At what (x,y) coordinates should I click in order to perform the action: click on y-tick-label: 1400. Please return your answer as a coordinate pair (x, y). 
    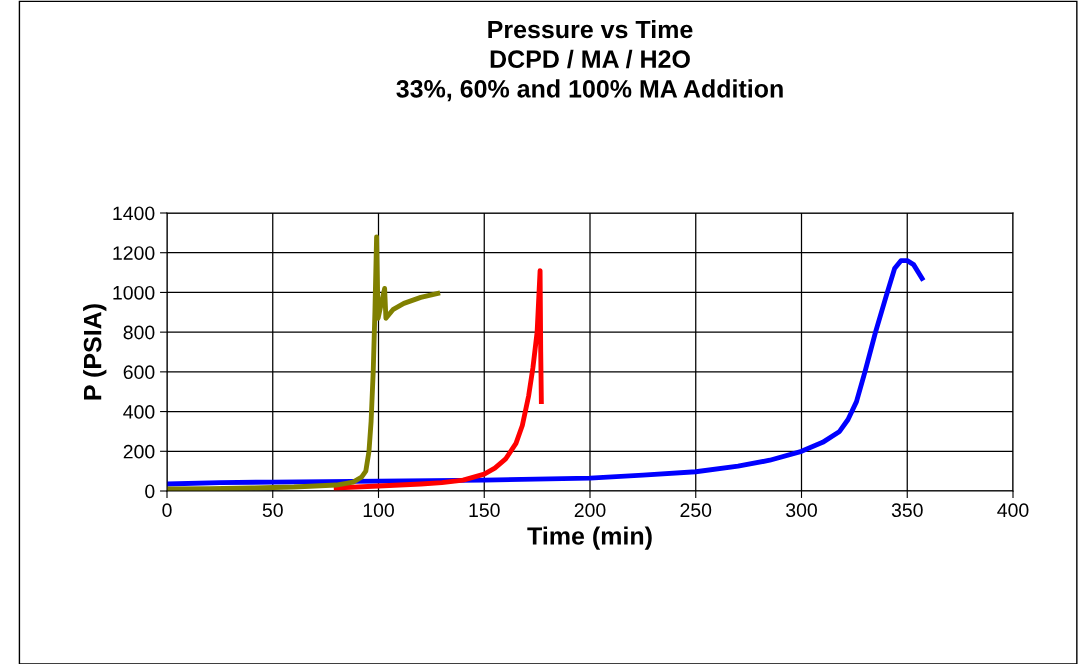
    Looking at the image, I should click on (134, 213).